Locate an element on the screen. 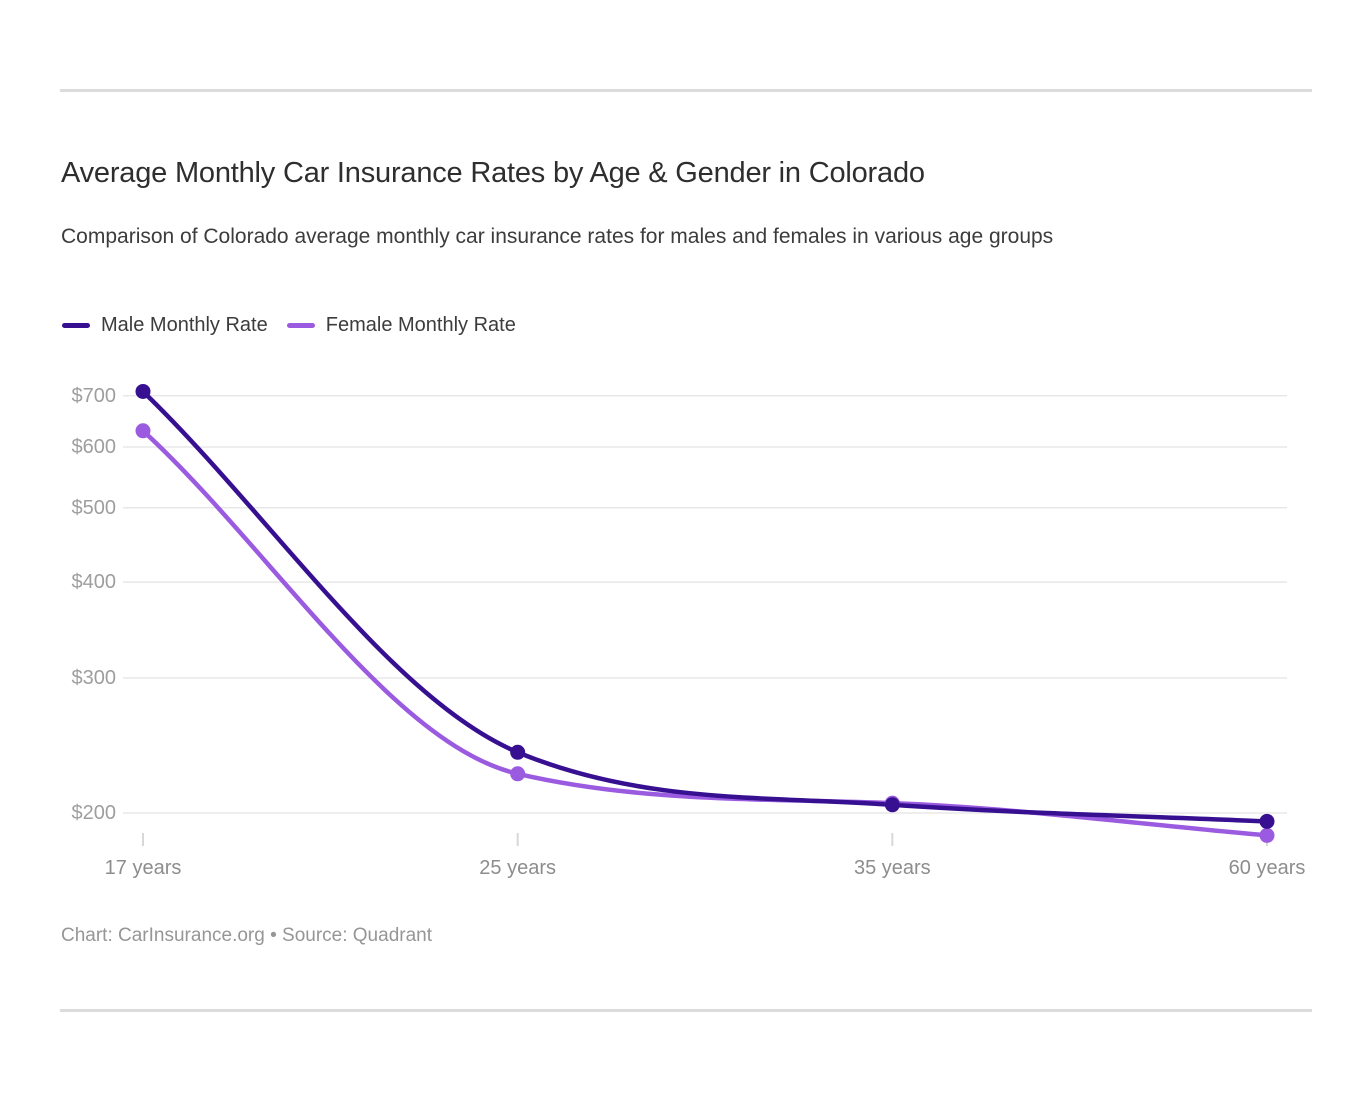 The width and height of the screenshot is (1372, 1104). bottom-divider is located at coordinates (686, 1010).